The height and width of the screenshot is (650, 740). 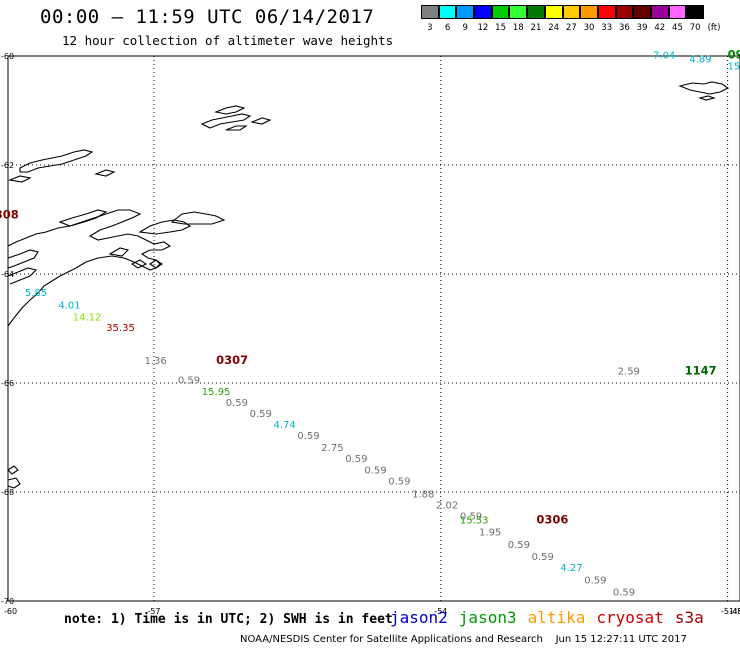 I want to click on mission-legend: jason2 jason3 altika cryosat s3a, so click(x=552, y=617).